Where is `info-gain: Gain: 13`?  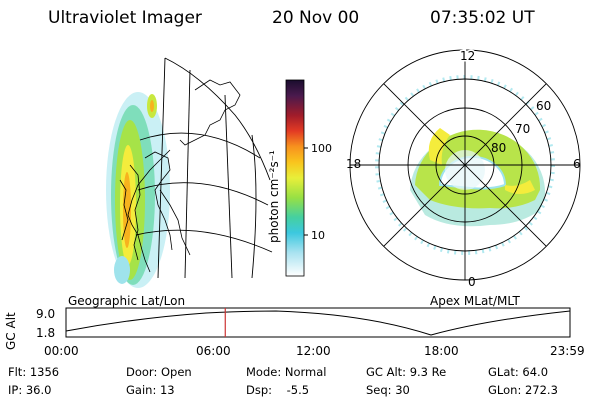 info-gain: Gain: 13 is located at coordinates (150, 390).